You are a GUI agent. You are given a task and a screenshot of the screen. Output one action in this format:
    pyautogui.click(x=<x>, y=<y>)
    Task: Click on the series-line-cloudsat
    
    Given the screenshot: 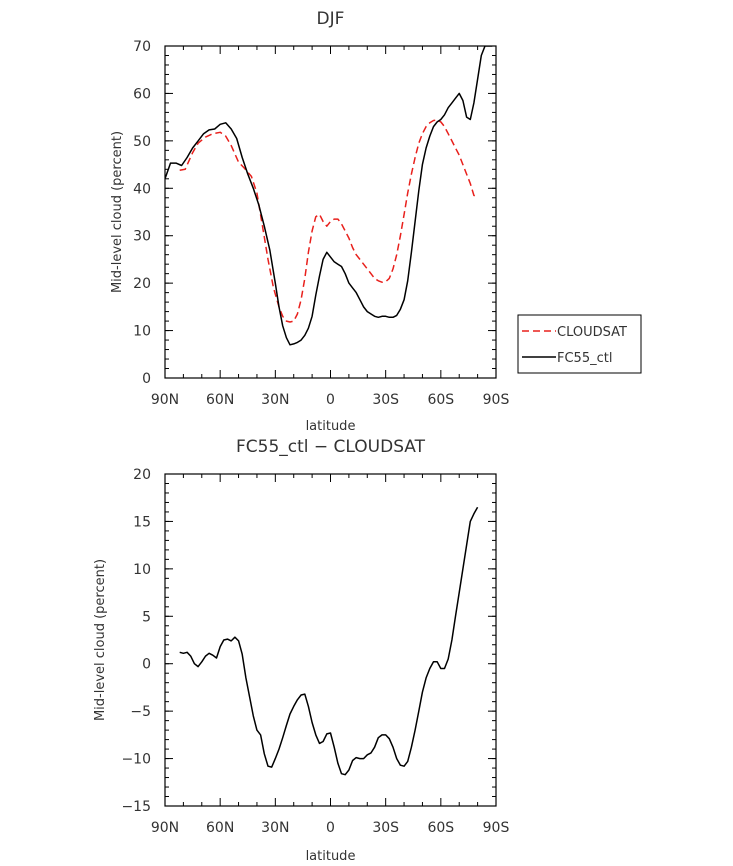 What is the action you would take?
    pyautogui.click(x=329, y=221)
    